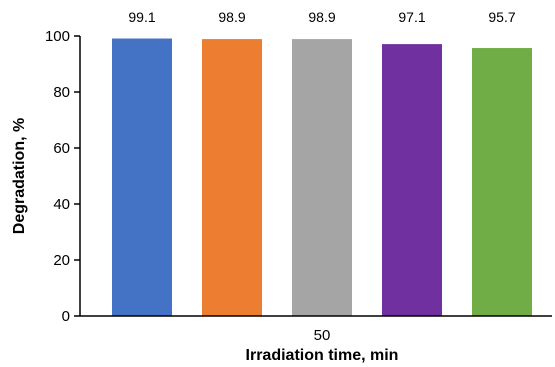 This screenshot has height=367, width=555. I want to click on y-tick-label: 80, so click(61, 92).